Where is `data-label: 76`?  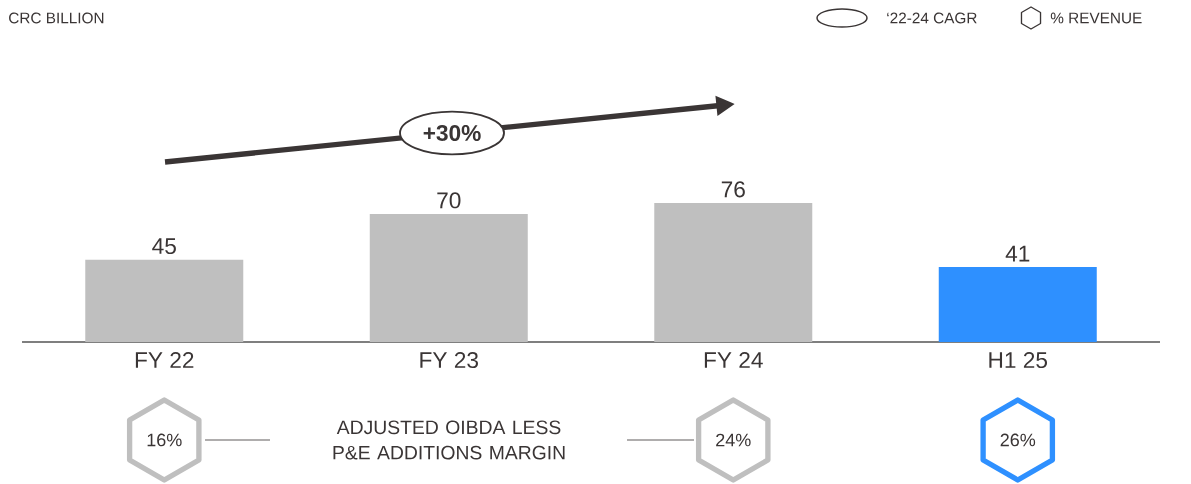 data-label: 76 is located at coordinates (733, 189).